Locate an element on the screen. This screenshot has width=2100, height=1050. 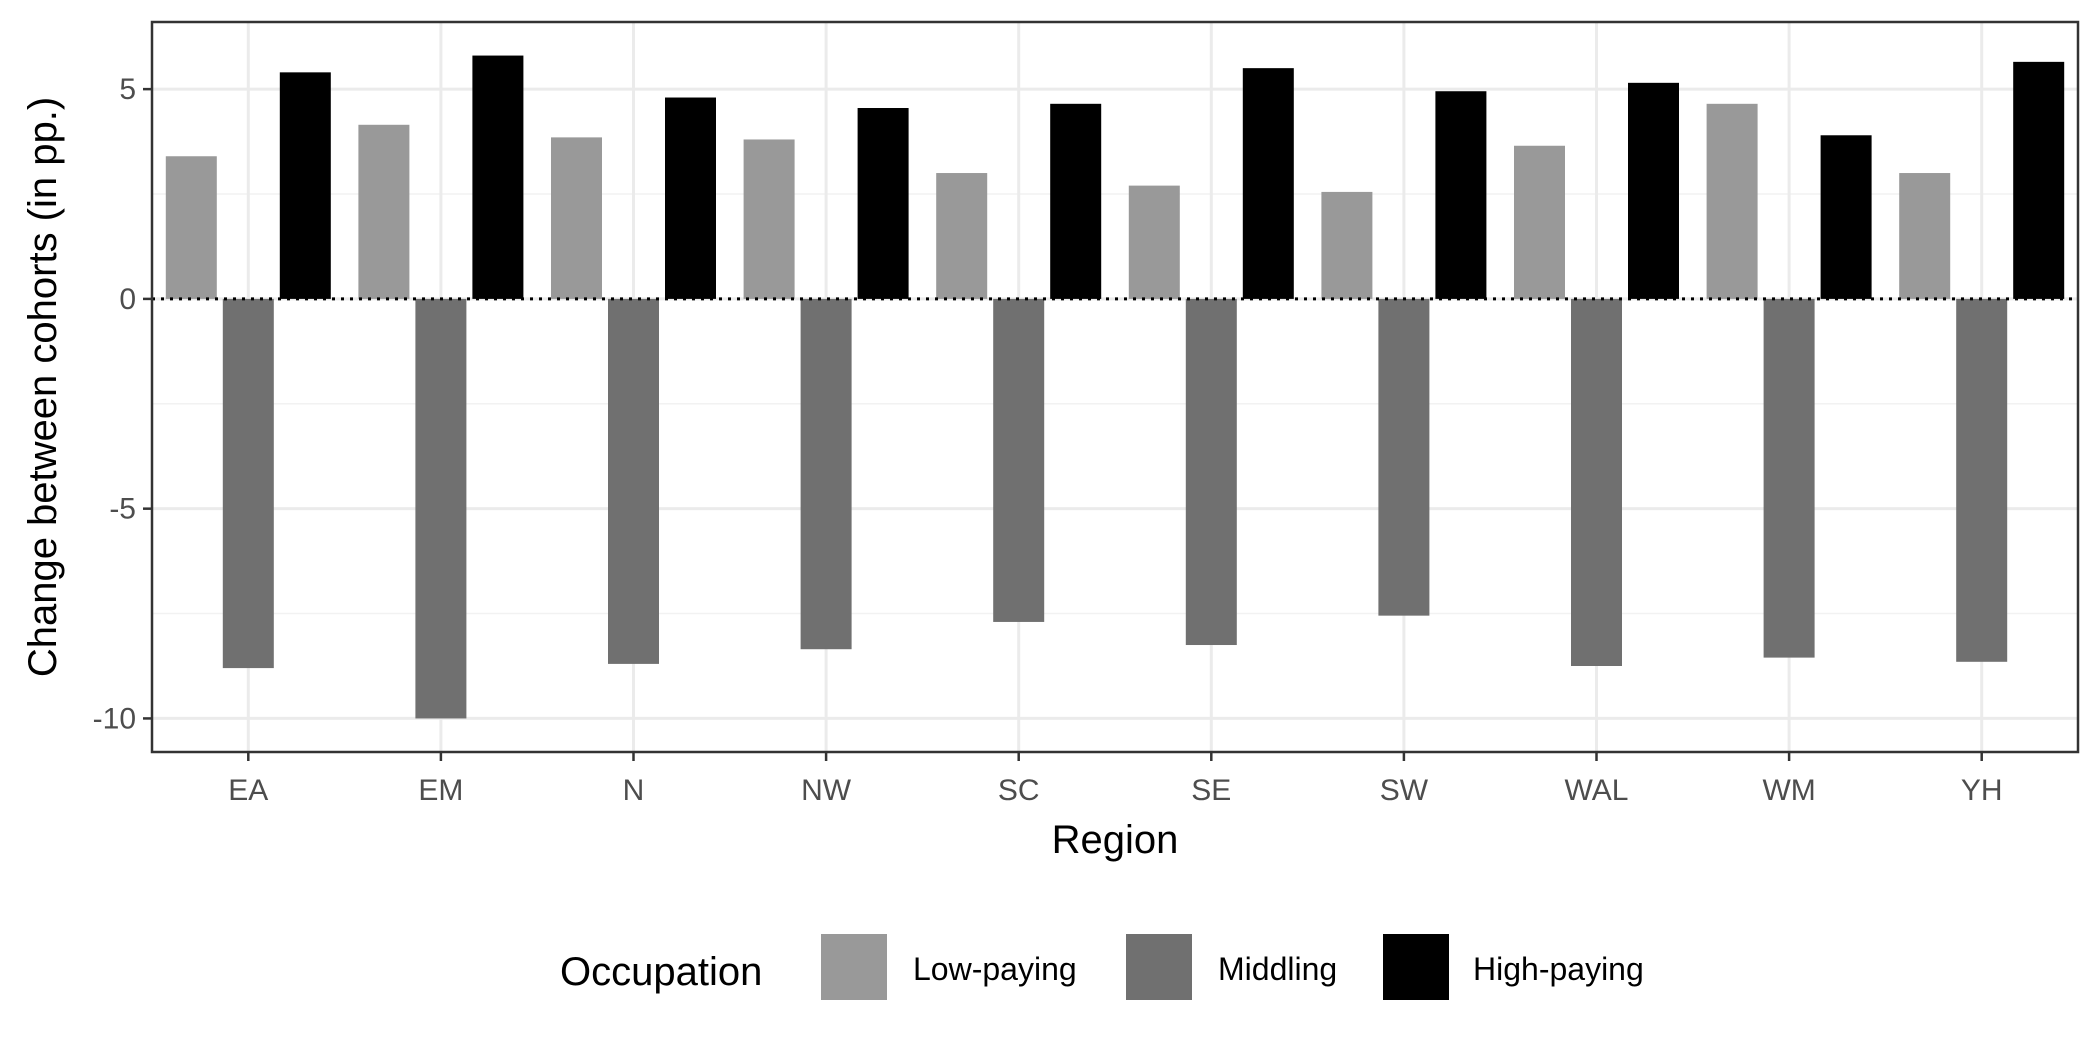
legend-title: Occupation is located at coordinates (661, 972).